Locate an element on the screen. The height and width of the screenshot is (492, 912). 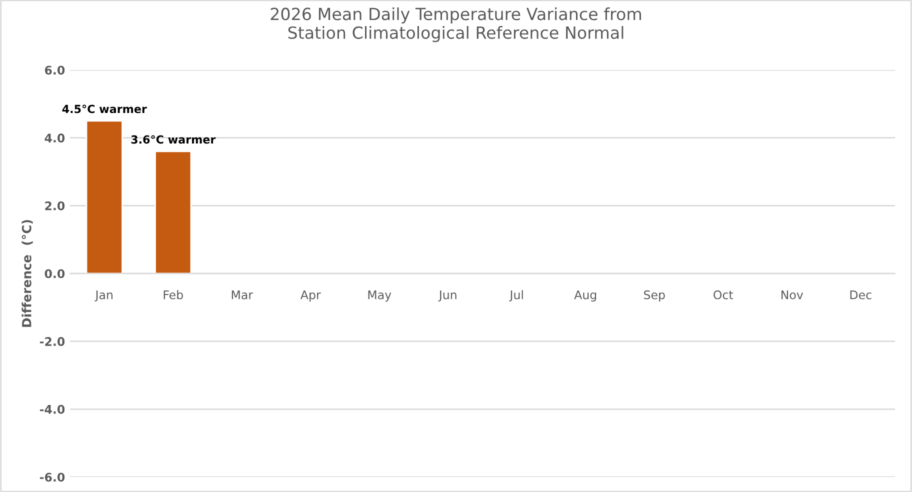
x-tick-label: Jul is located at coordinates (516, 296).